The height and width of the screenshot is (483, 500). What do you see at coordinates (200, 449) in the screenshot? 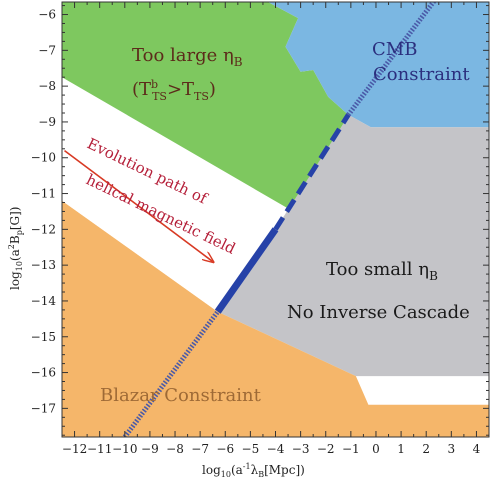
I see `x-tick-label: −7` at bounding box center [200, 449].